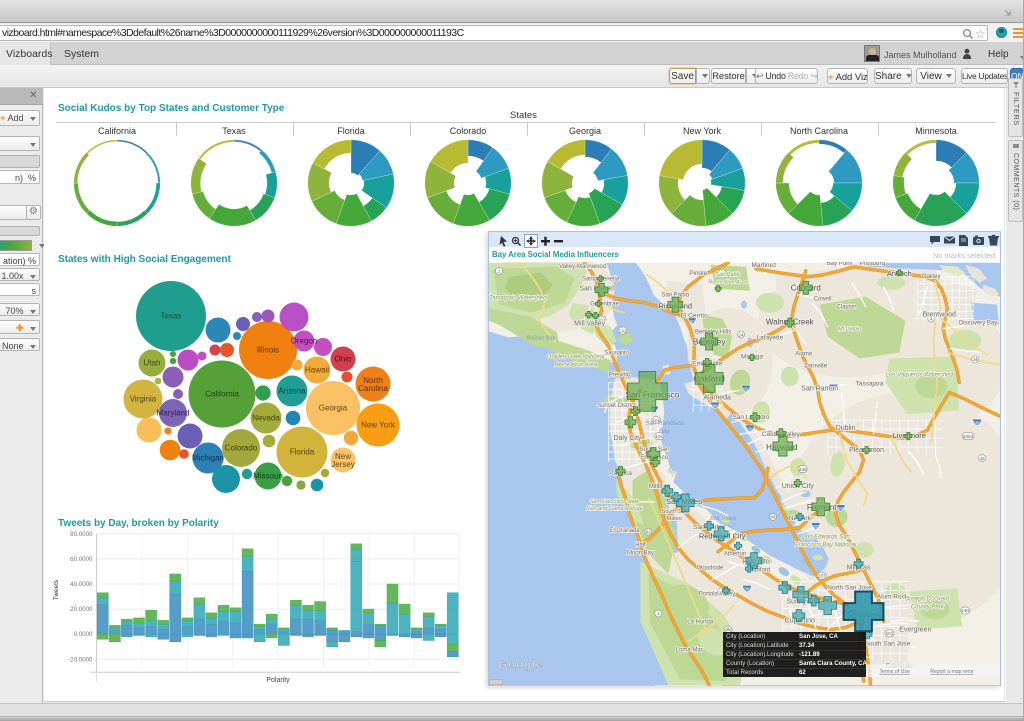 The height and width of the screenshot is (721, 1024). Describe the element at coordinates (689, 650) in the screenshot. I see `svg-text: Loma Mar` at that location.